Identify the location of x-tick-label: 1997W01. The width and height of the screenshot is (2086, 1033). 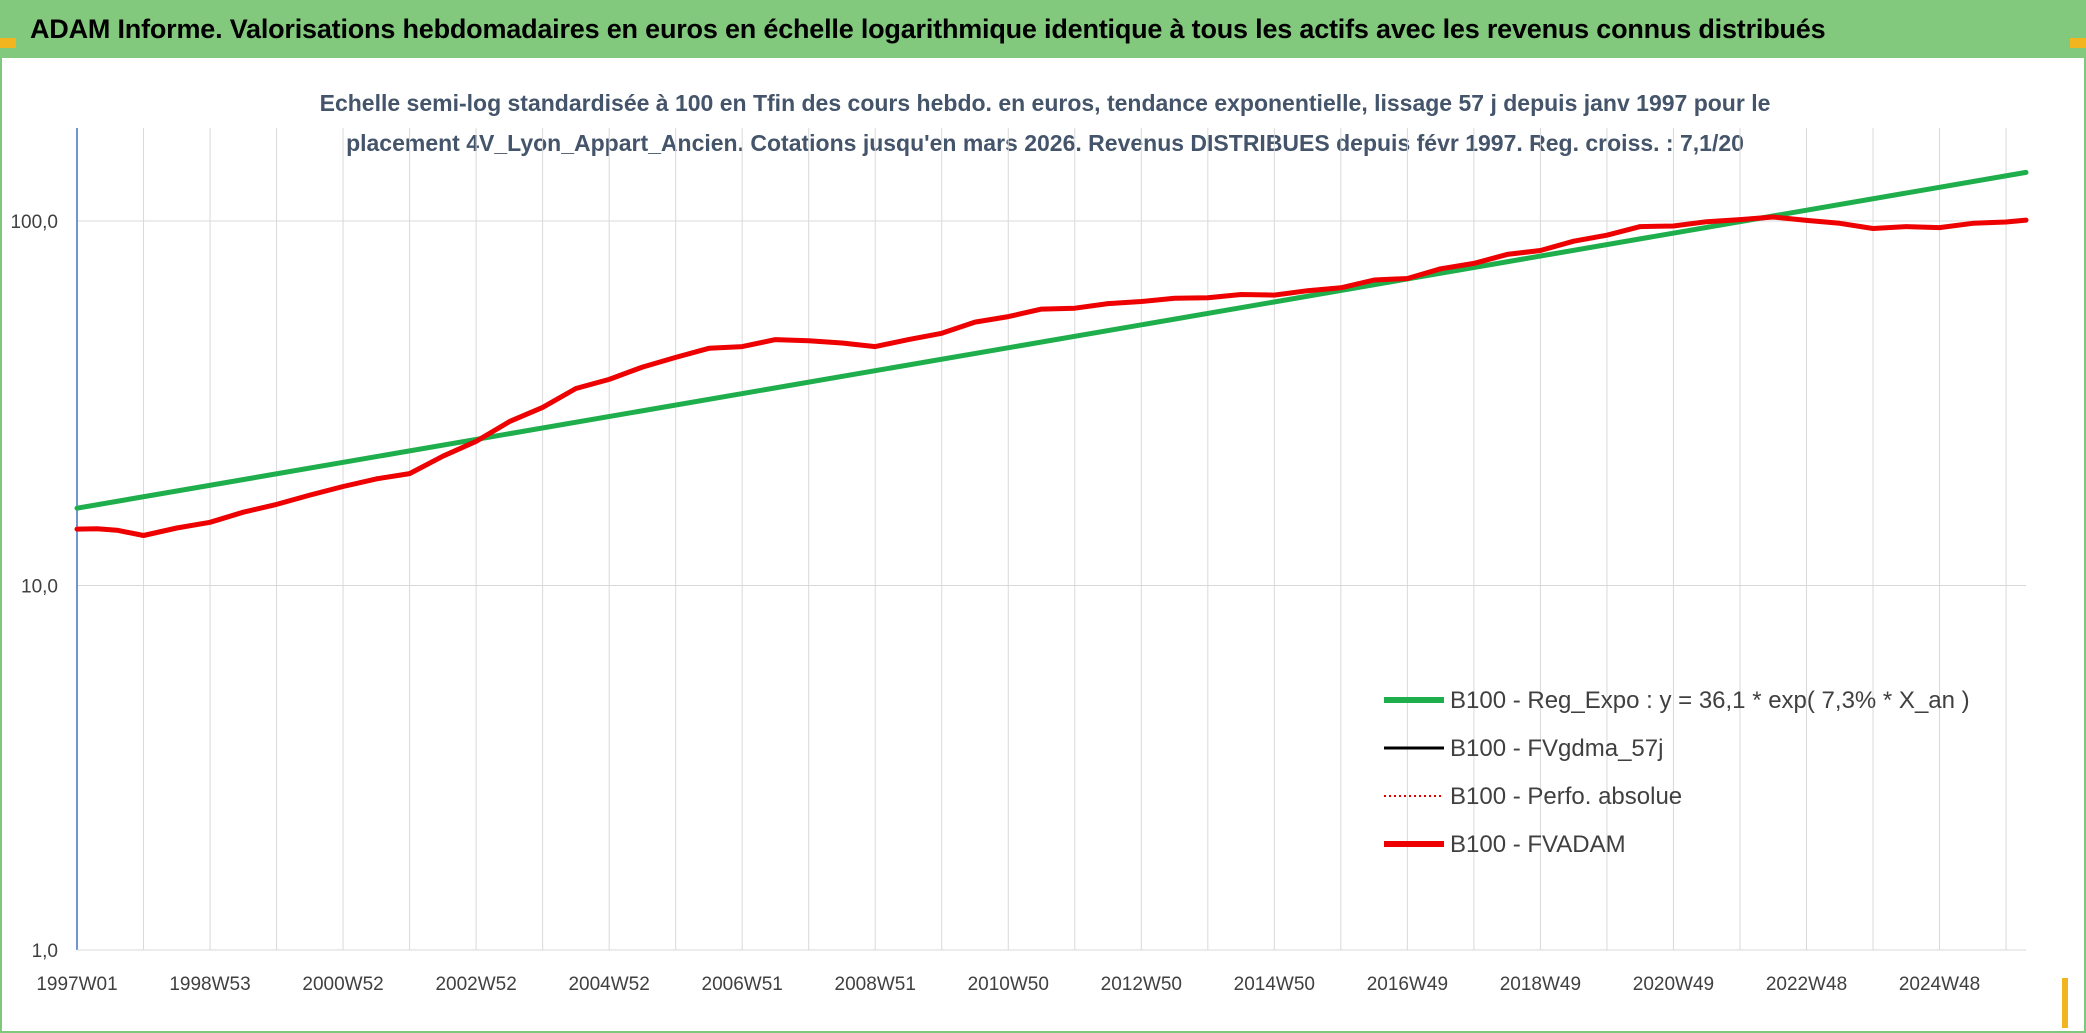
(76, 984).